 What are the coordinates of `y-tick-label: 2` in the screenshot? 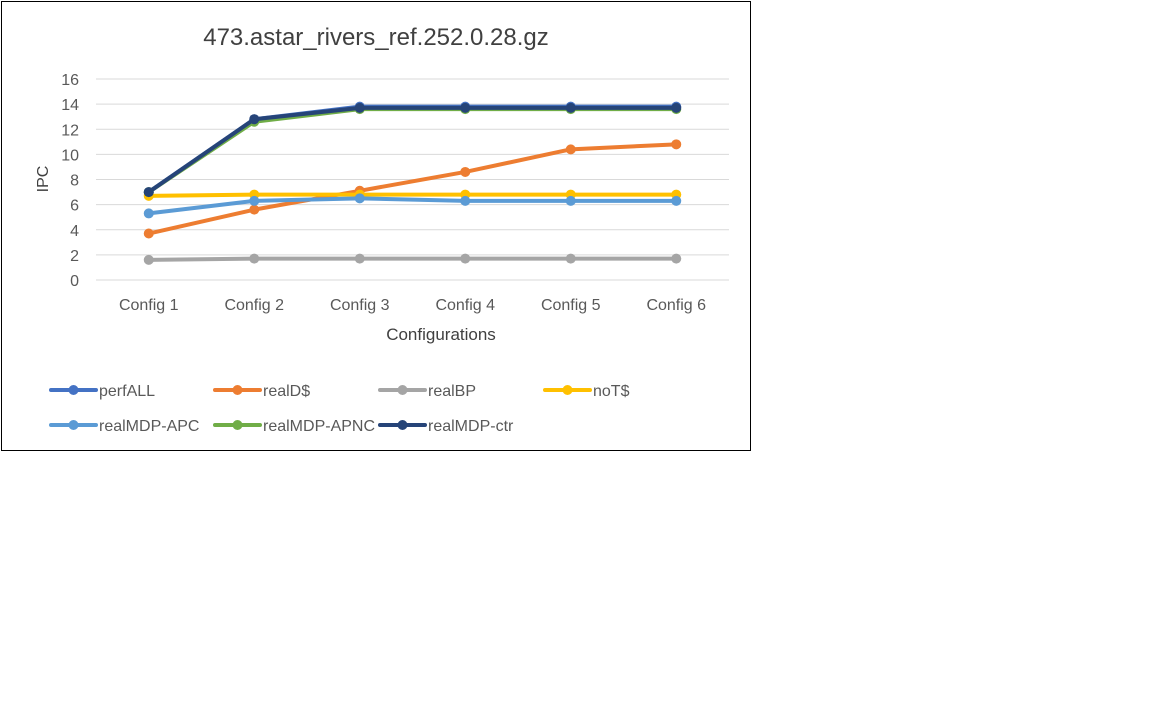 It's located at (74, 256).